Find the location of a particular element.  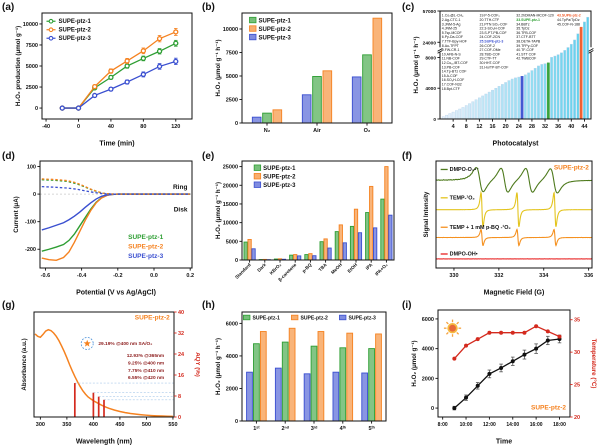

x-tick-label: p-BQ is located at coordinates (307, 268).